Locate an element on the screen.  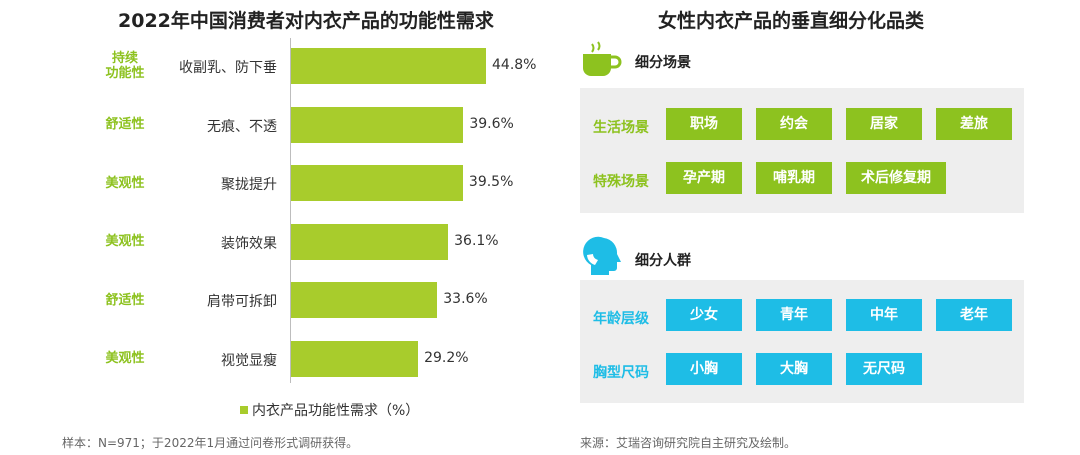
scene-panel: 生活场景 职场 约会 居家 差旅 特殊场景 孕产期 哺乳期 术后修复期 is located at coordinates (802, 150).